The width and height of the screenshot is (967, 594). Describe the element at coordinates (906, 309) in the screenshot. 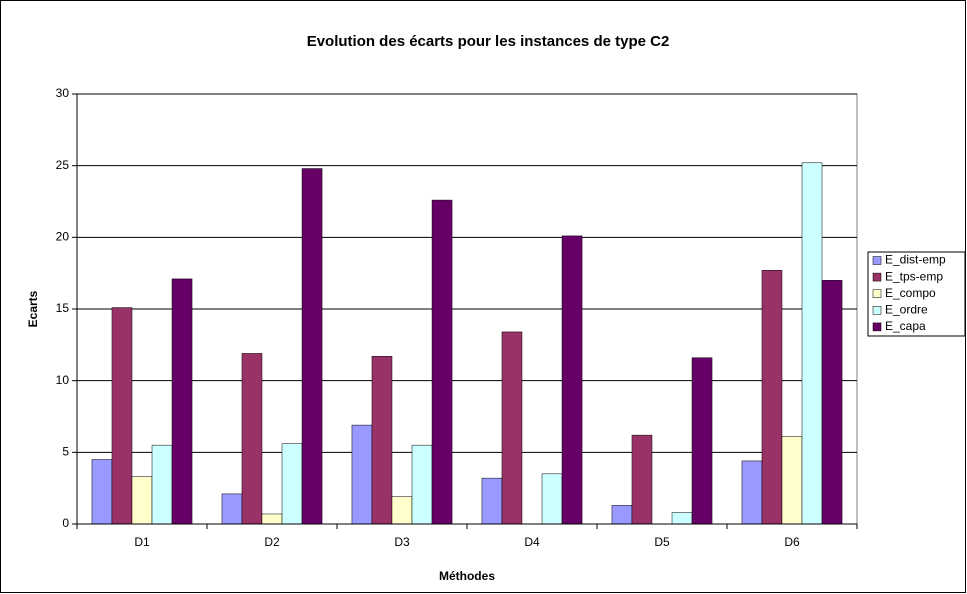

I see `legend-label: E_ordre` at that location.